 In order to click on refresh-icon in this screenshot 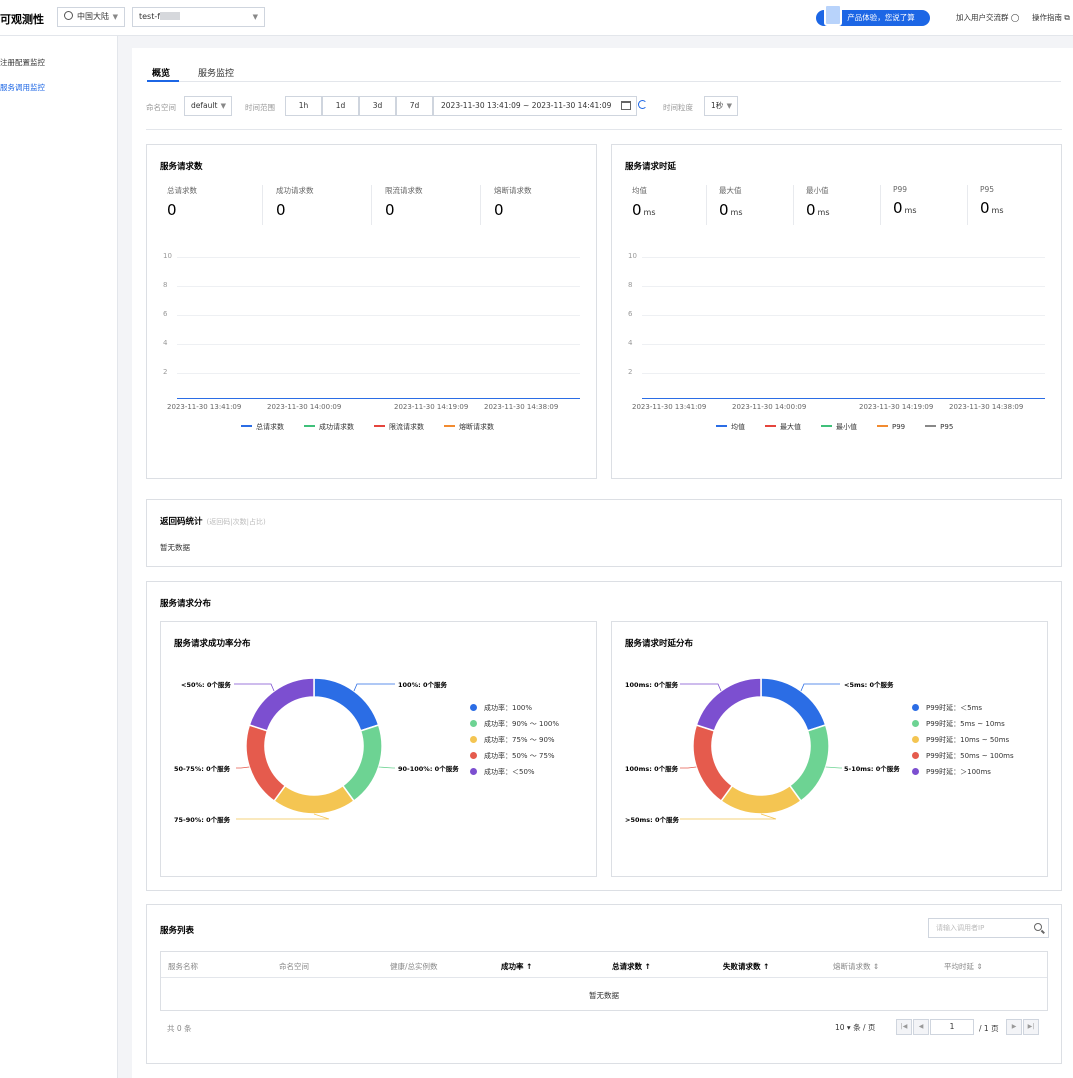, I will do `click(642, 104)`.